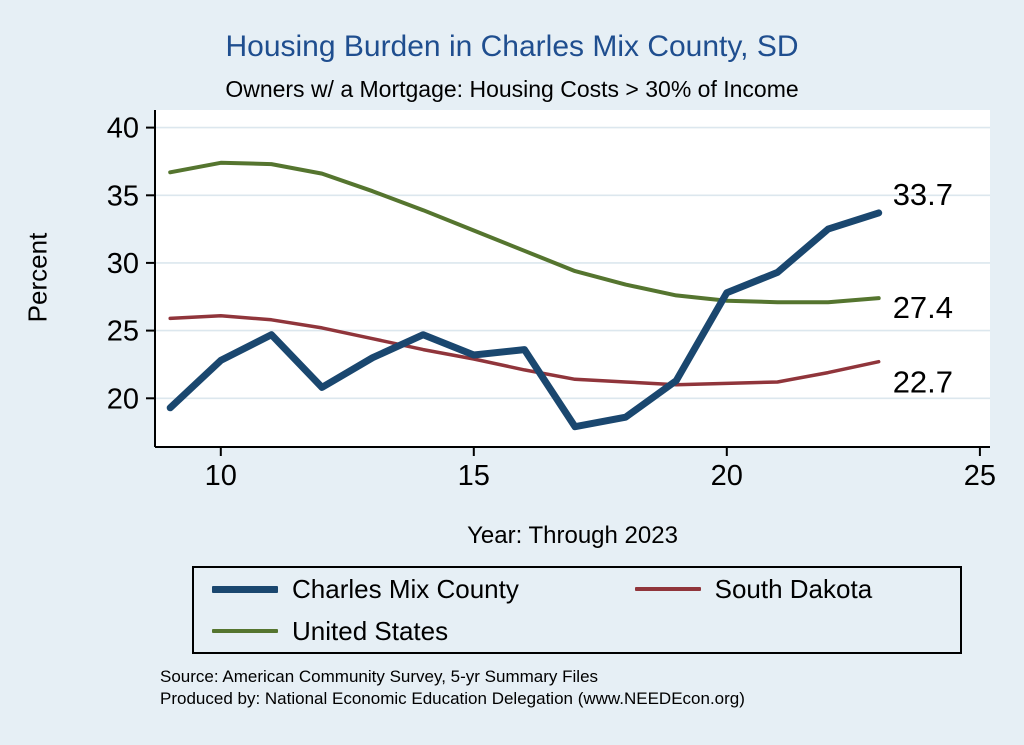 This screenshot has width=1024, height=745. Describe the element at coordinates (123, 129) in the screenshot. I see `y-tick-label: 40` at that location.